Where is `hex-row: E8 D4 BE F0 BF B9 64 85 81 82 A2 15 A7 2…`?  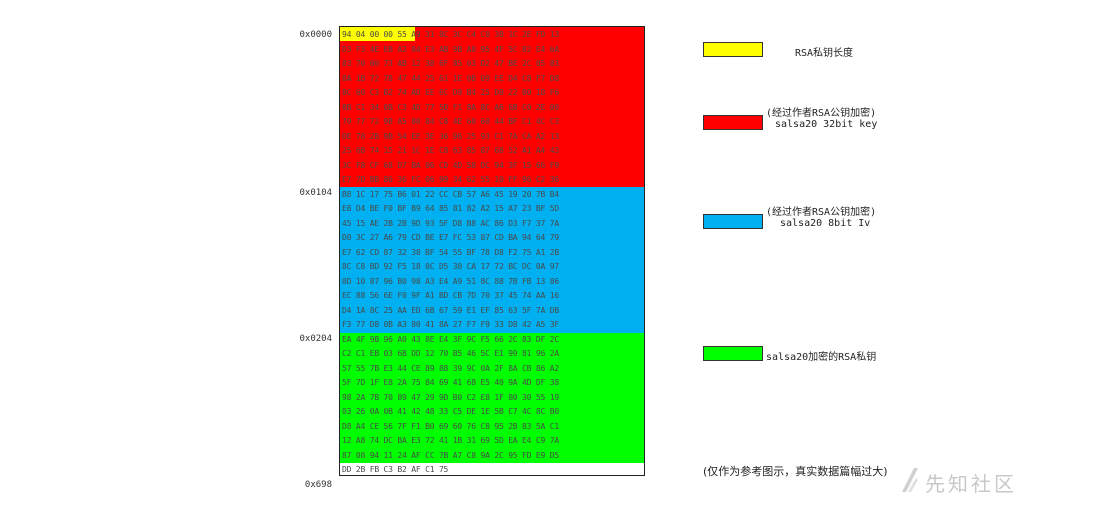
hex-row: E8 D4 BE F0 BF B9 64 85 81 82 A2 15 A7 2… is located at coordinates (450, 208).